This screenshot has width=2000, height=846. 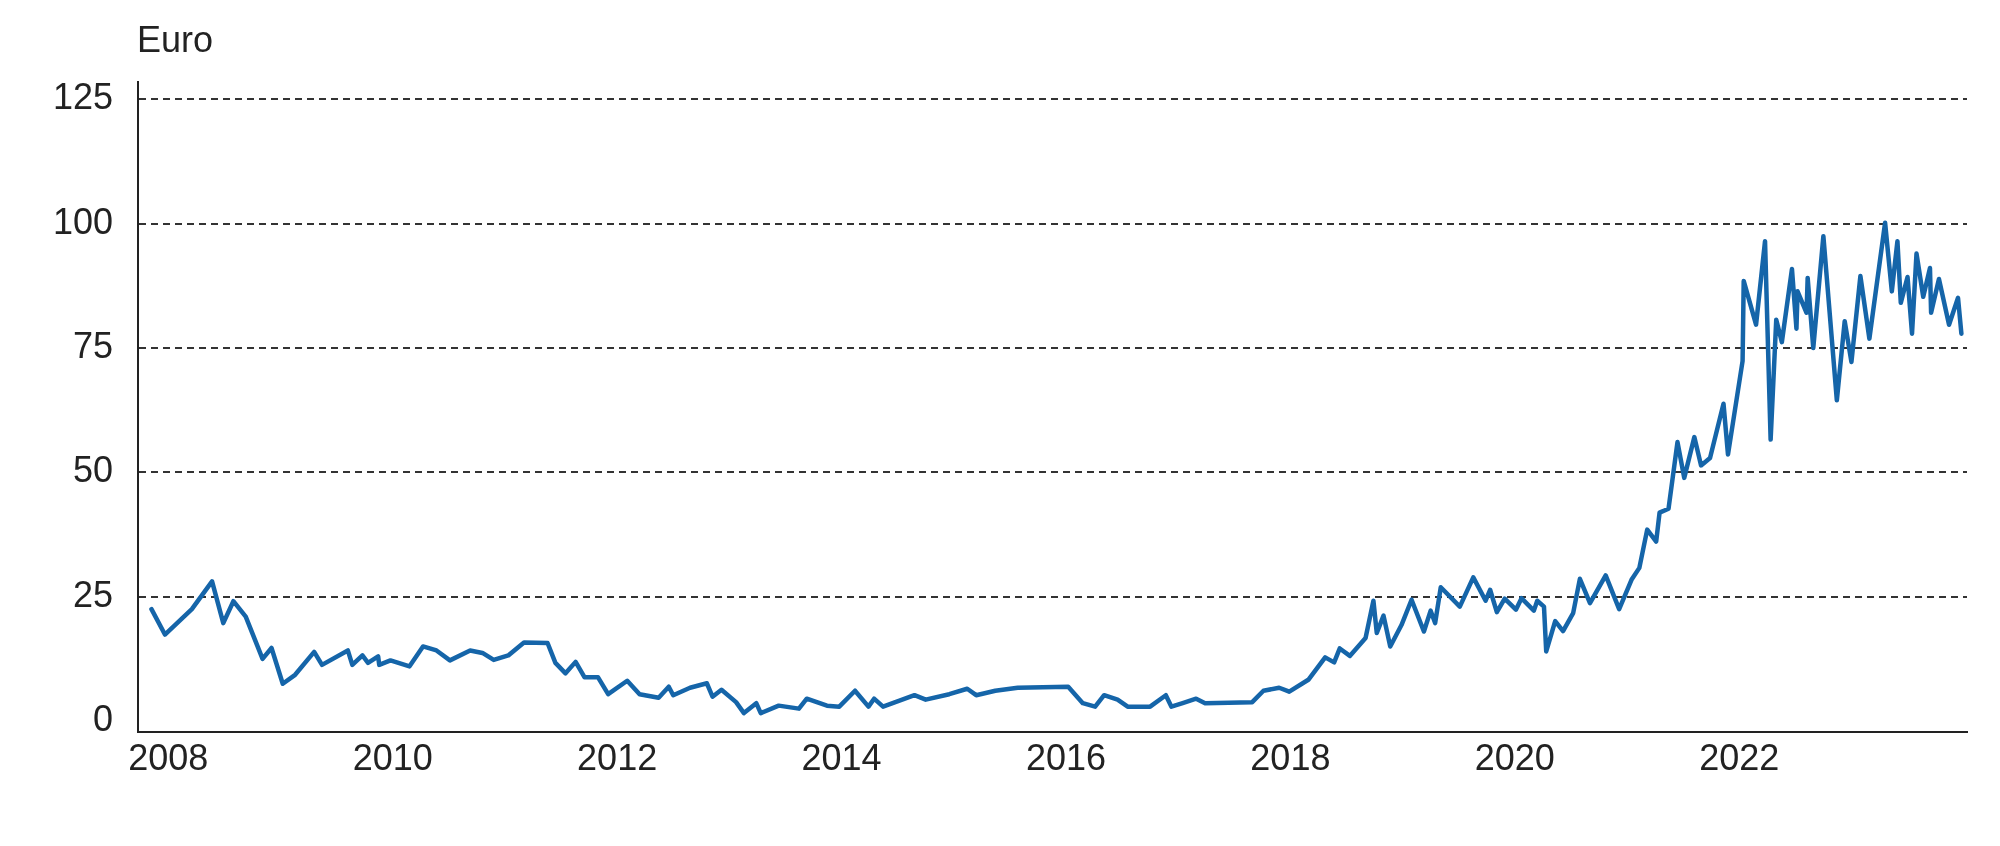 I want to click on y-tick-label: 0, so click(x=102, y=718).